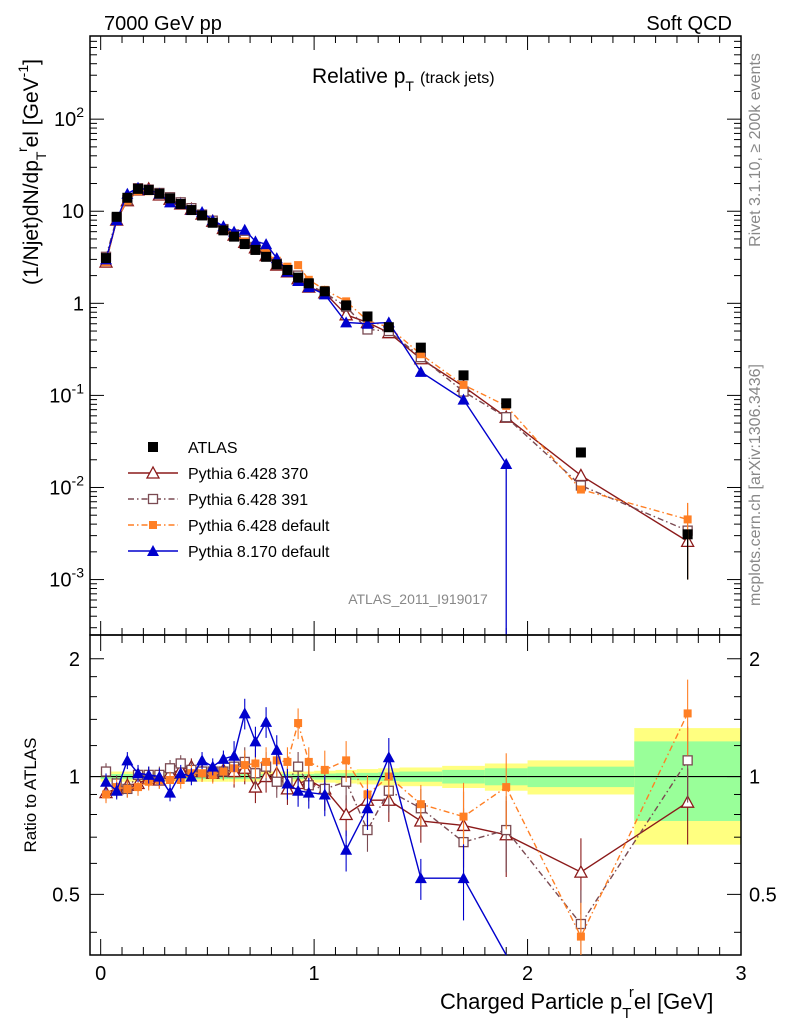 The image size is (786, 1024). Describe the element at coordinates (193, 448) in the screenshot. I see `legend-item-atlas: ATLAS` at that location.